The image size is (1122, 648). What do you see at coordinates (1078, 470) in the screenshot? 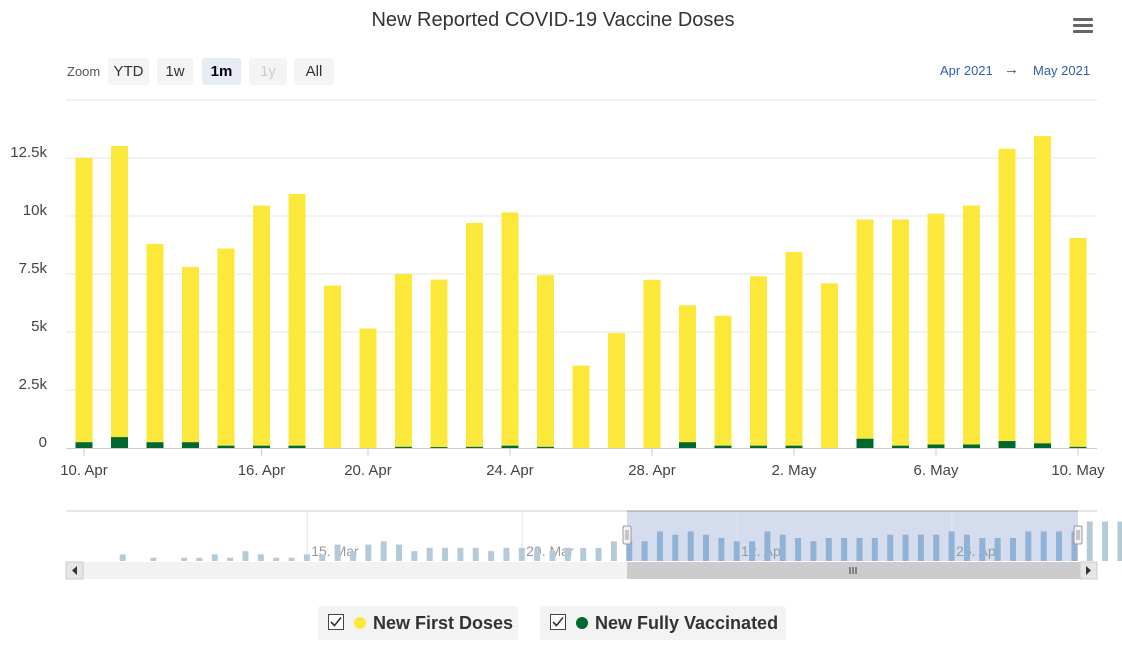
I see `x-tick-label: 10. May` at bounding box center [1078, 470].